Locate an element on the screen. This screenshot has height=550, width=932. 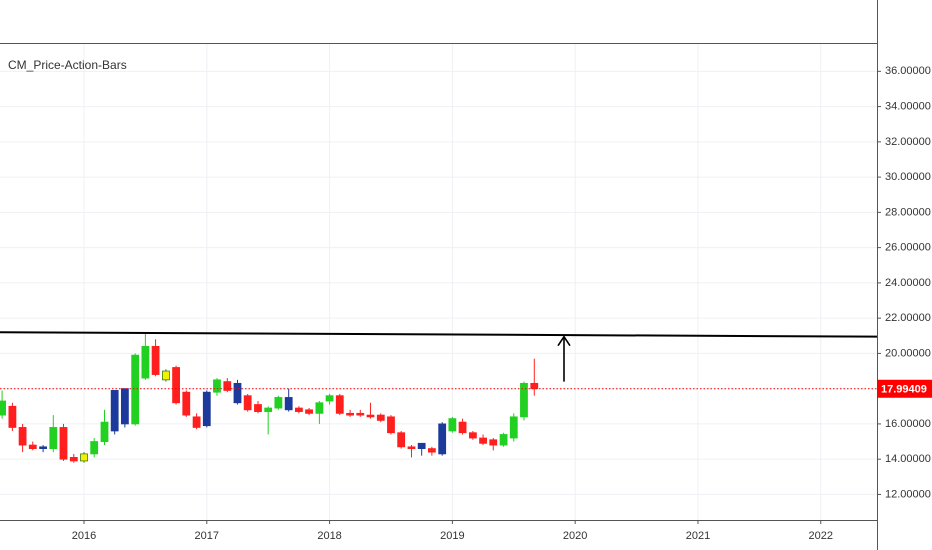
x-tick-label: 2019 is located at coordinates (452, 536).